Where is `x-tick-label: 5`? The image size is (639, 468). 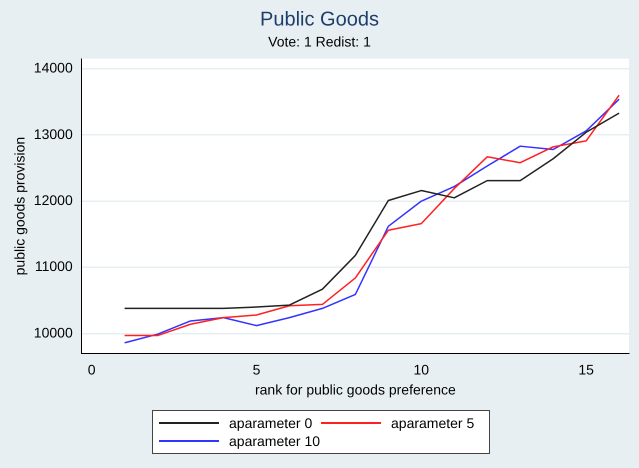
x-tick-label: 5 is located at coordinates (256, 370).